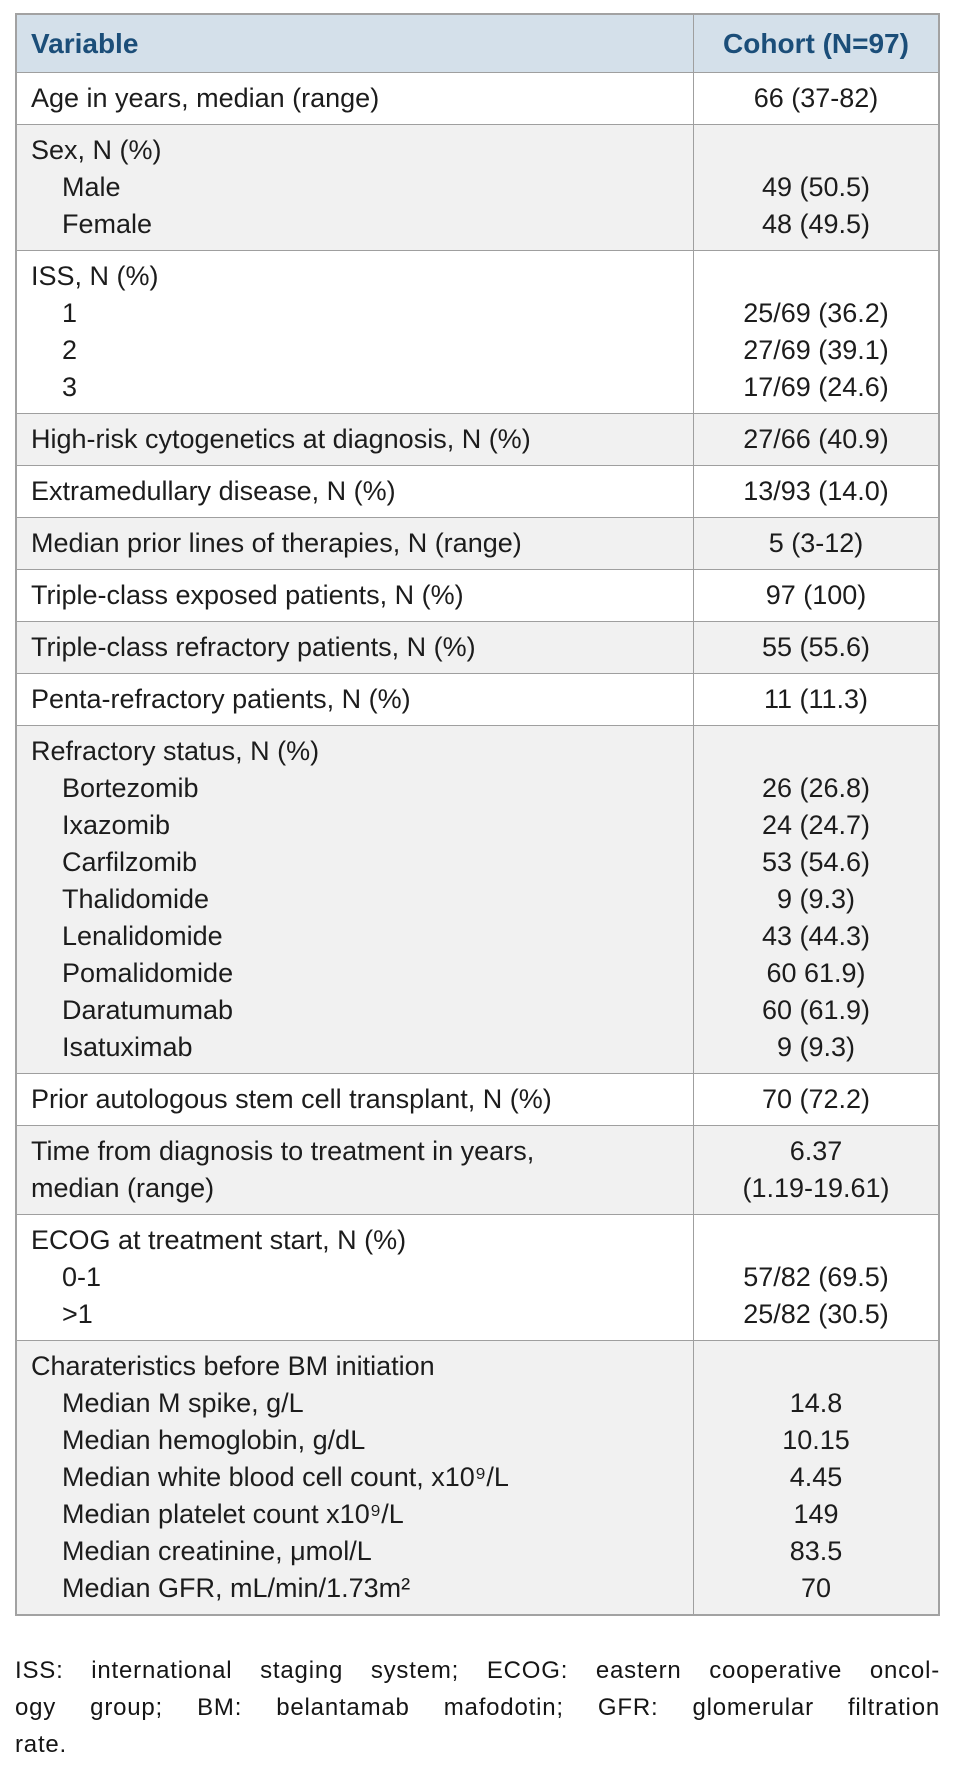 The height and width of the screenshot is (1779, 955). I want to click on row-sub-label: Median creatinine, μmol/L, so click(217, 1551).